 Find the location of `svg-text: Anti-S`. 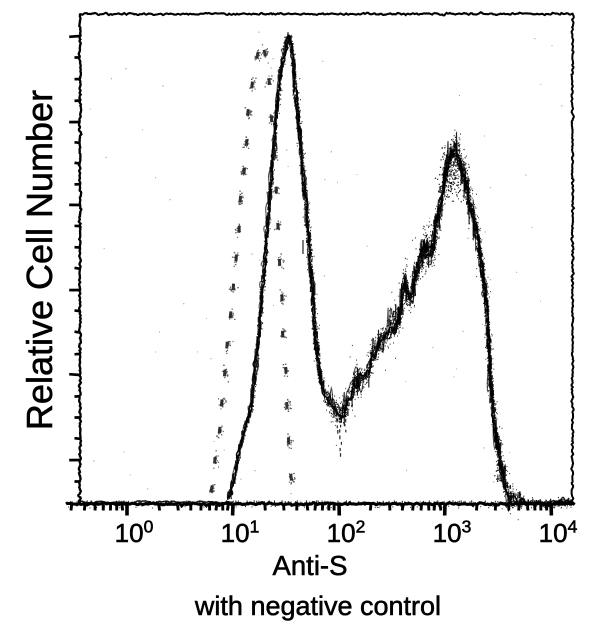

svg-text: Anti-S is located at coordinates (310, 565).